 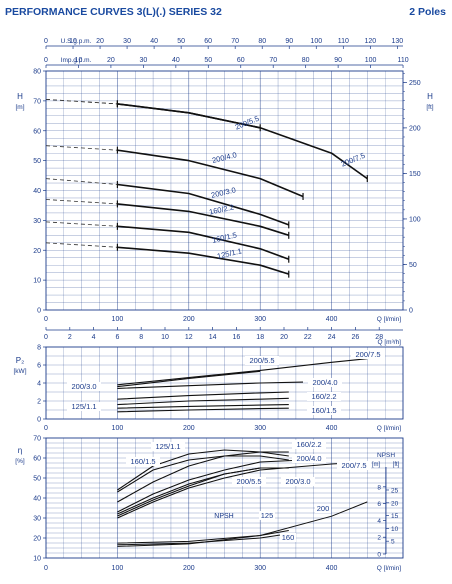 What do you see at coordinates (189, 337) in the screenshot?
I see `q-m3h-tick-label: 12` at bounding box center [189, 337].